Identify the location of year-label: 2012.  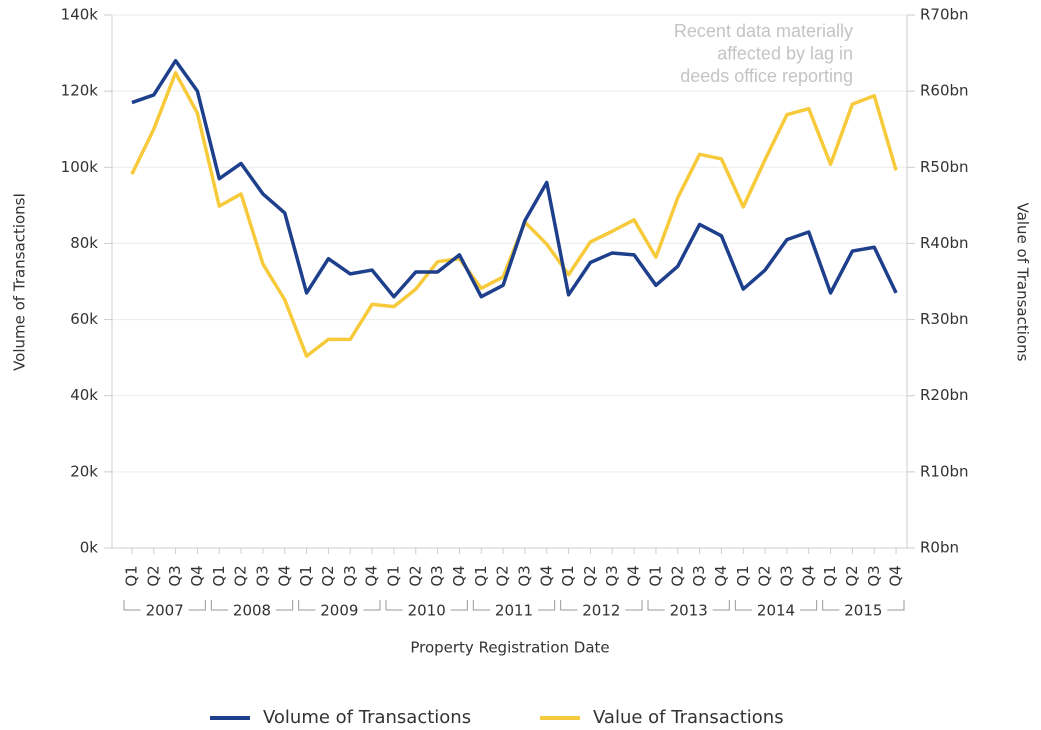
(601, 611).